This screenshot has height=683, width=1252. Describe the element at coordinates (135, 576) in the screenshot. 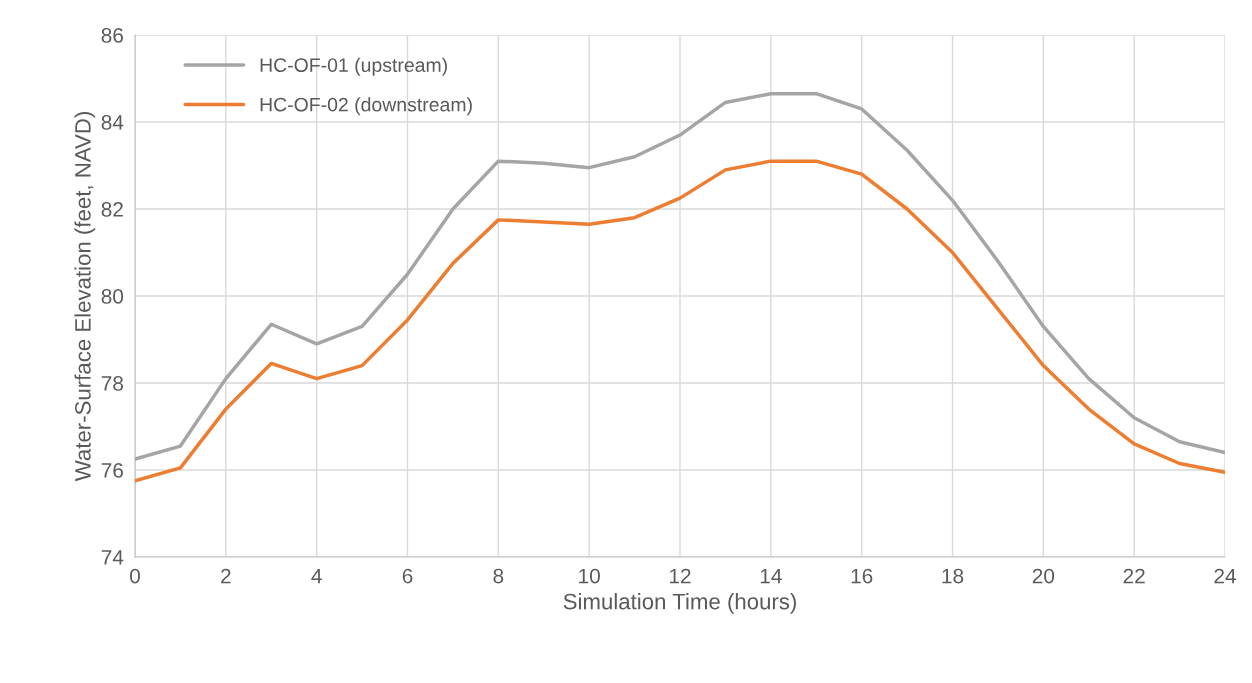

I see `x-tick-label: 0` at that location.